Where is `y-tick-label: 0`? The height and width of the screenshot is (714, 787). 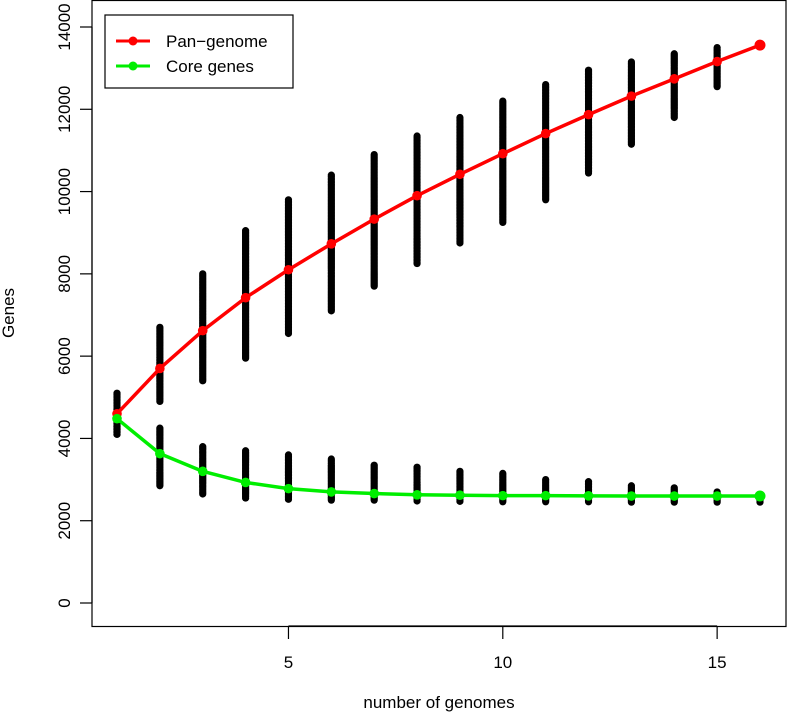
y-tick-label: 0 is located at coordinates (64, 602).